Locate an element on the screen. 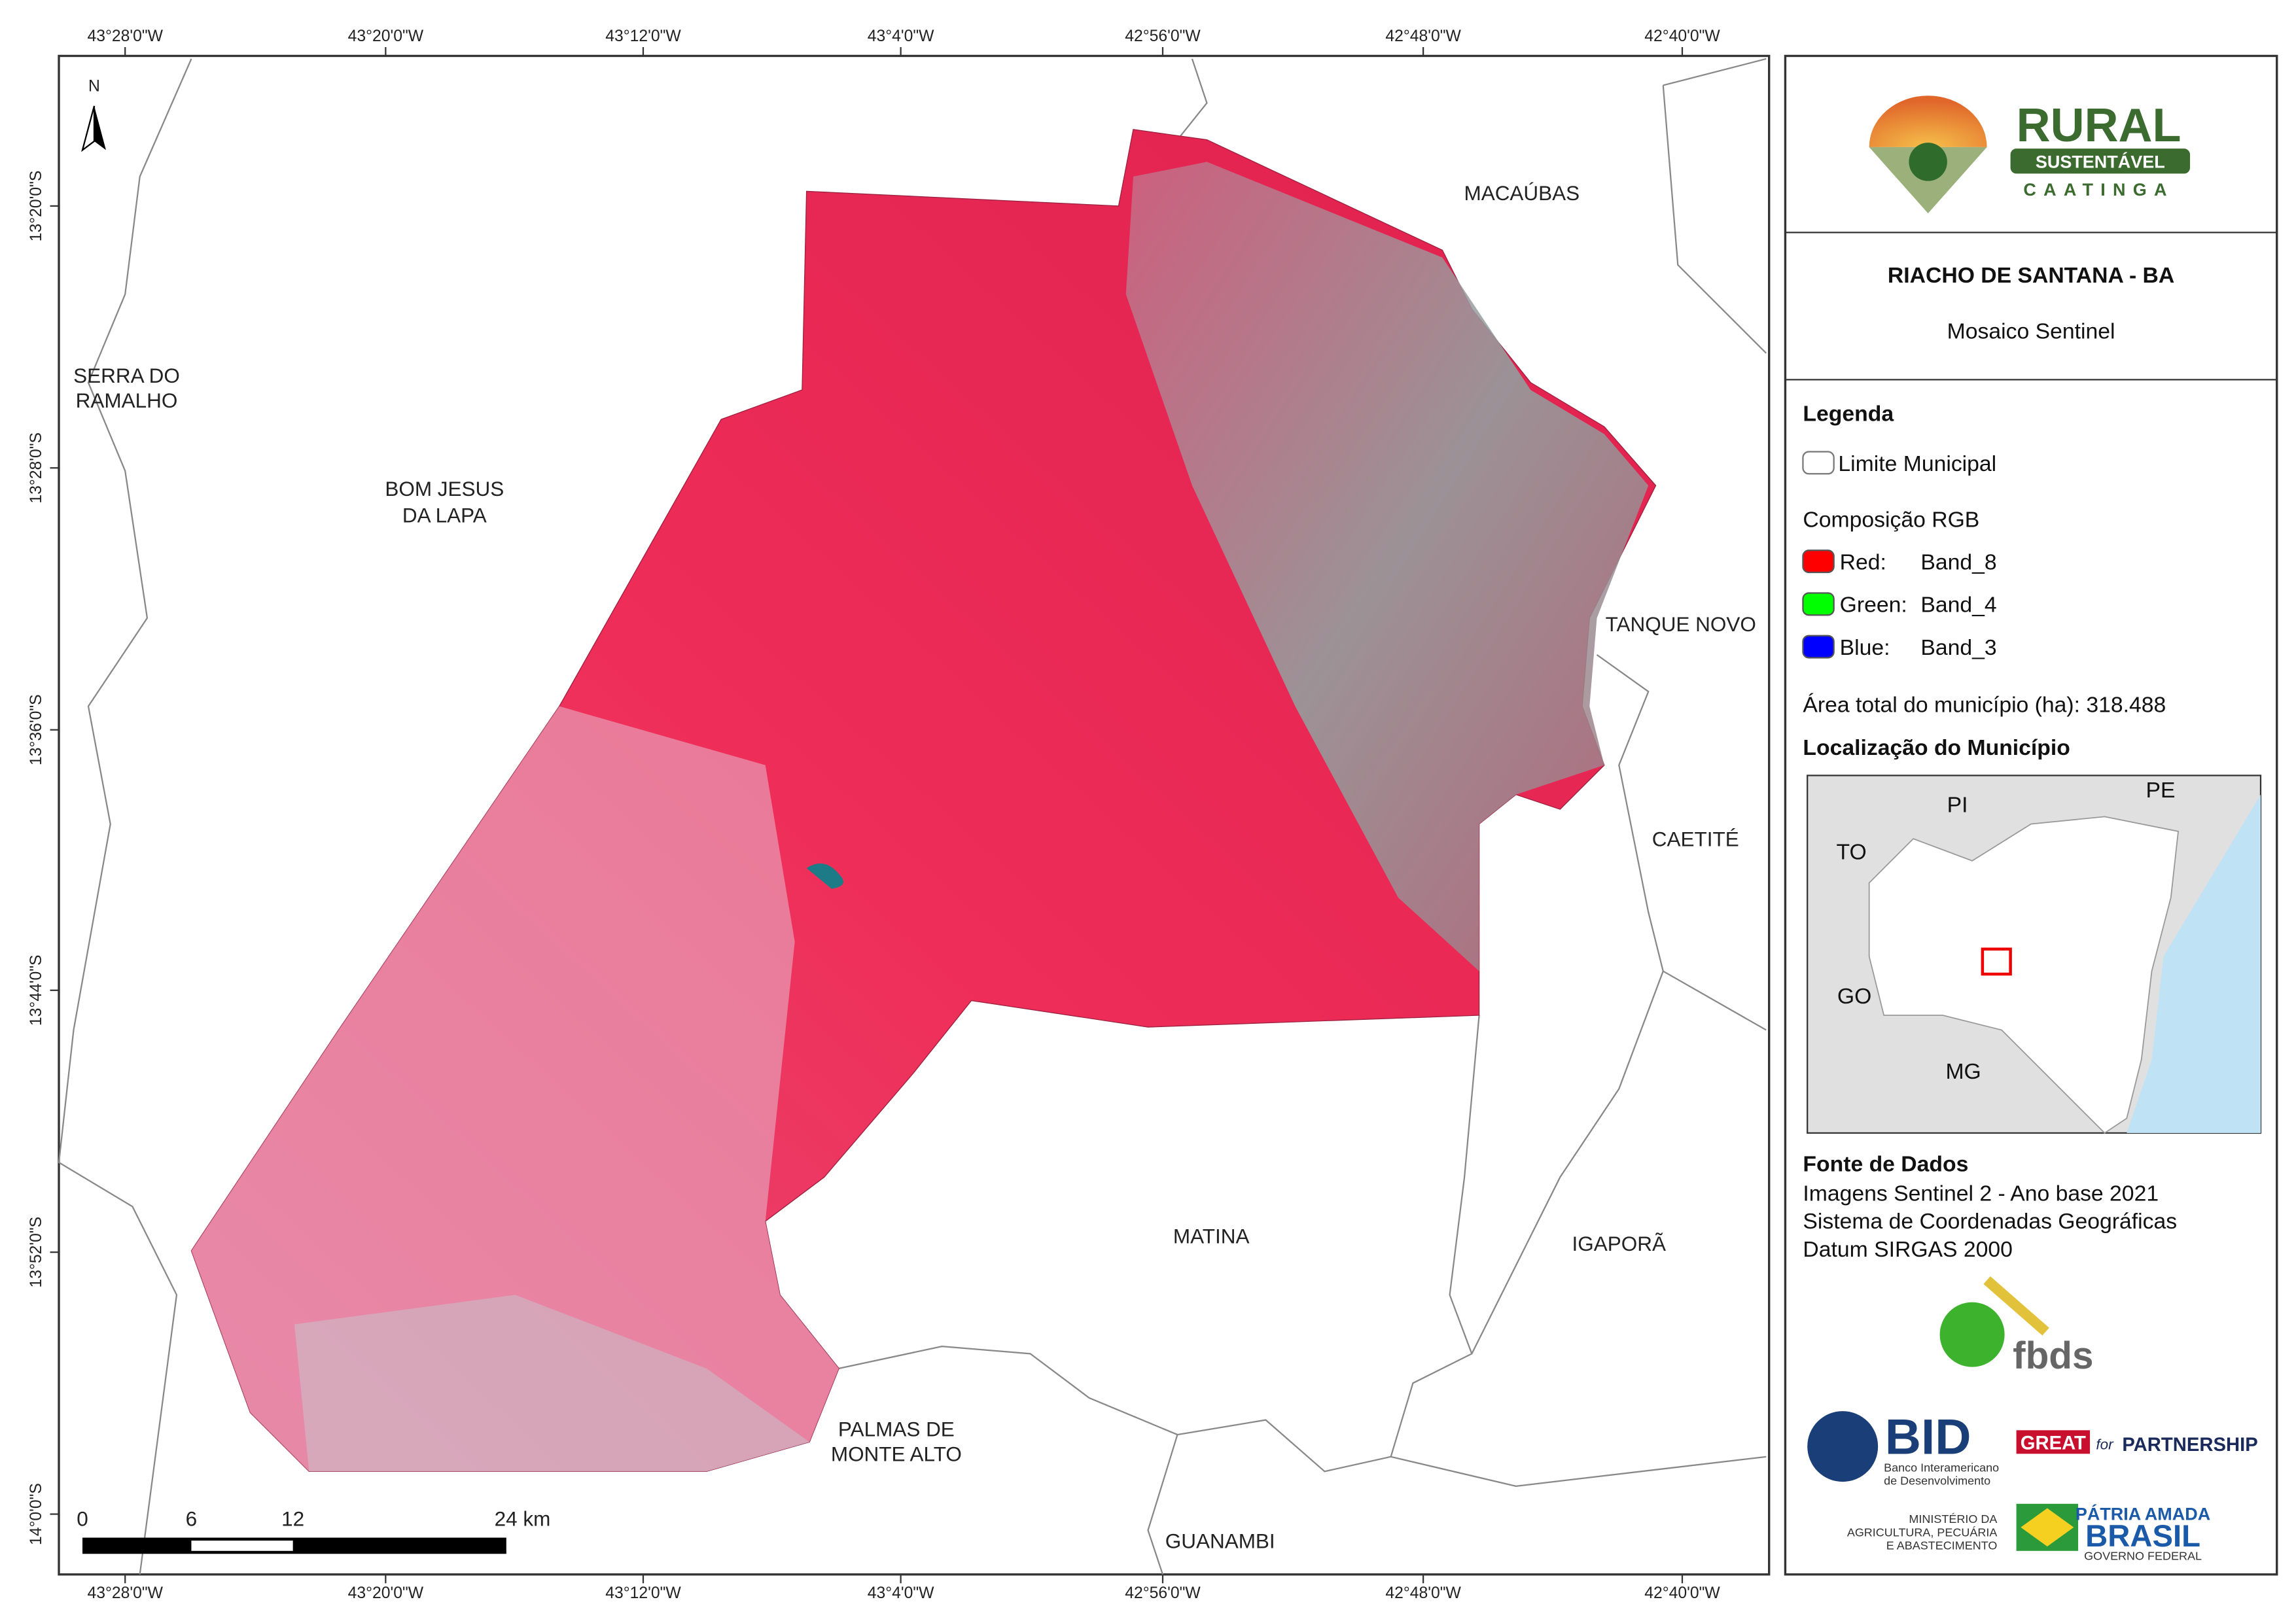  agriculture-texture is located at coordinates (515, 1089).